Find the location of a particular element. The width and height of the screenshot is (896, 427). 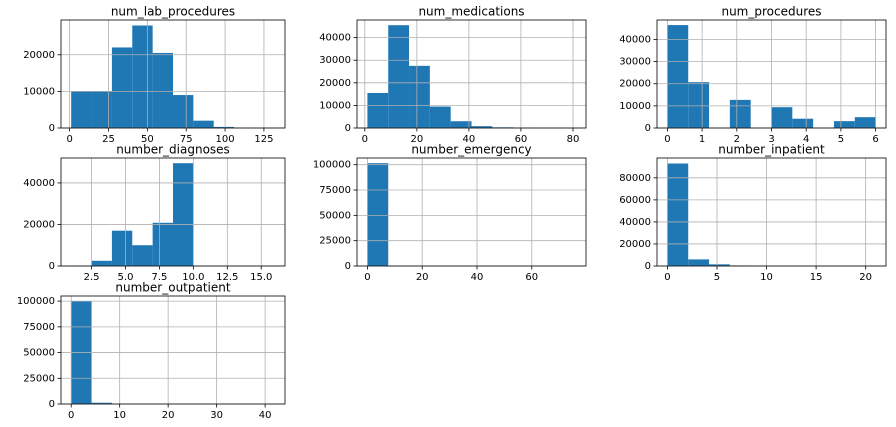

x-tick-label: 3 is located at coordinates (771, 139).